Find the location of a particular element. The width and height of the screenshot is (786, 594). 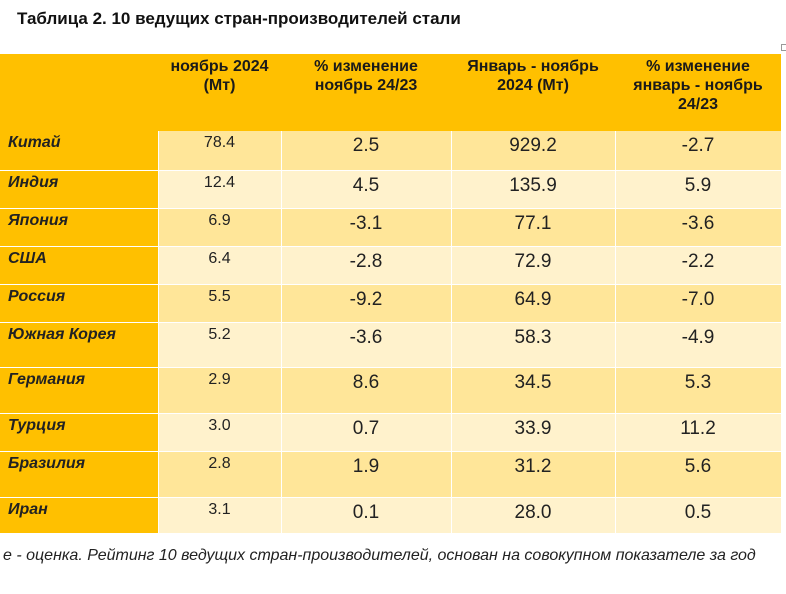

nov-change-cell: 4.5 is located at coordinates (366, 189).